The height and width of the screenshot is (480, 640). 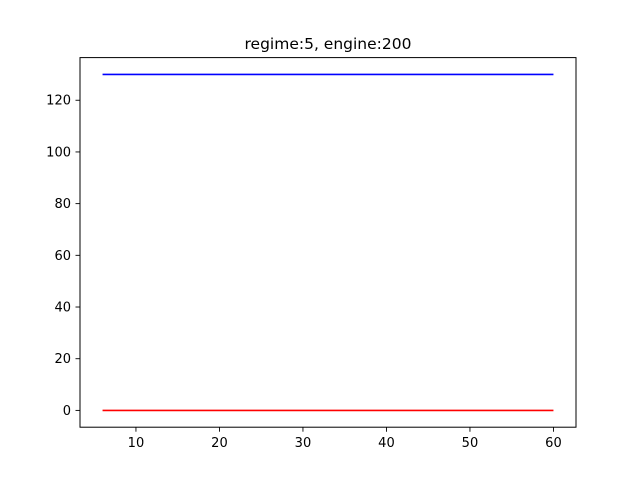 I want to click on x-tick-label: 50, so click(x=470, y=443).